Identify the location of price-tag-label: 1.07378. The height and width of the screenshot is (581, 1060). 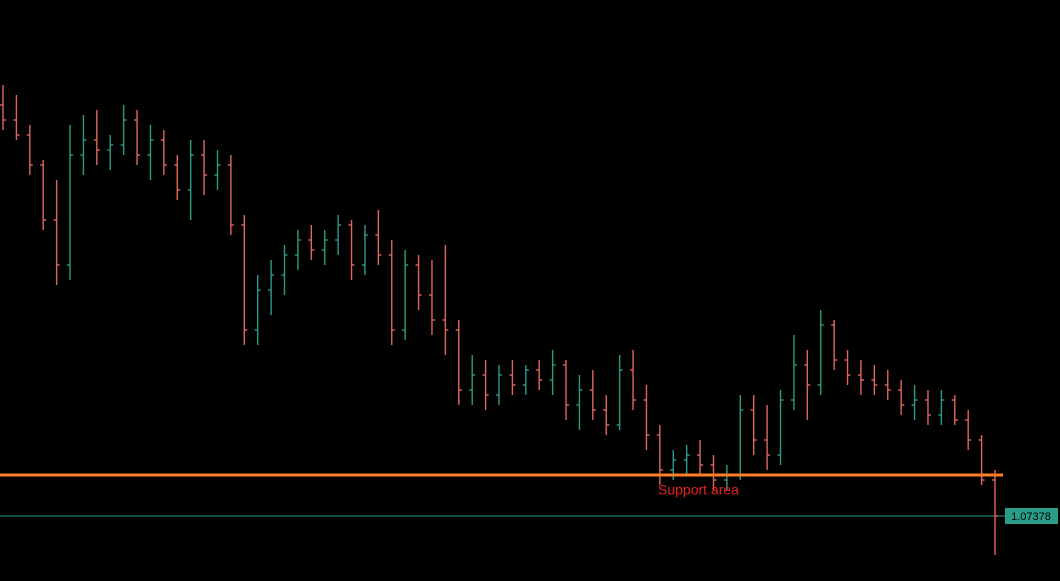
(1031, 517).